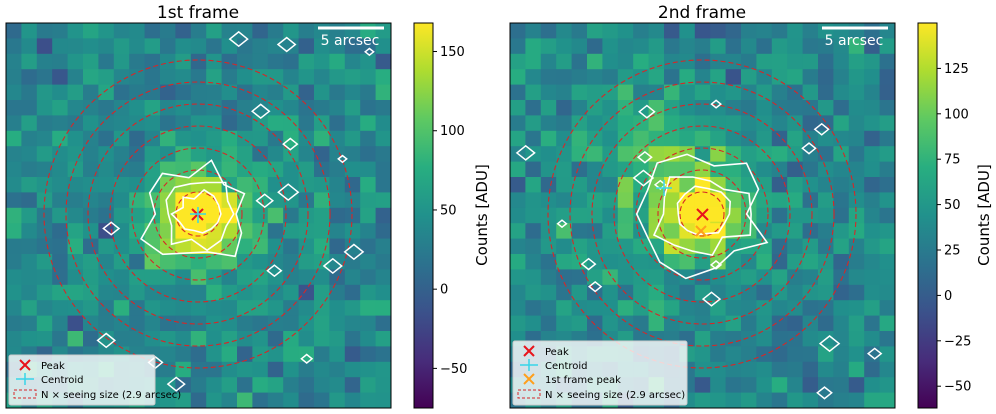 The height and width of the screenshot is (414, 996). Describe the element at coordinates (452, 131) in the screenshot. I see `colorbar-tick-label: 100` at that location.